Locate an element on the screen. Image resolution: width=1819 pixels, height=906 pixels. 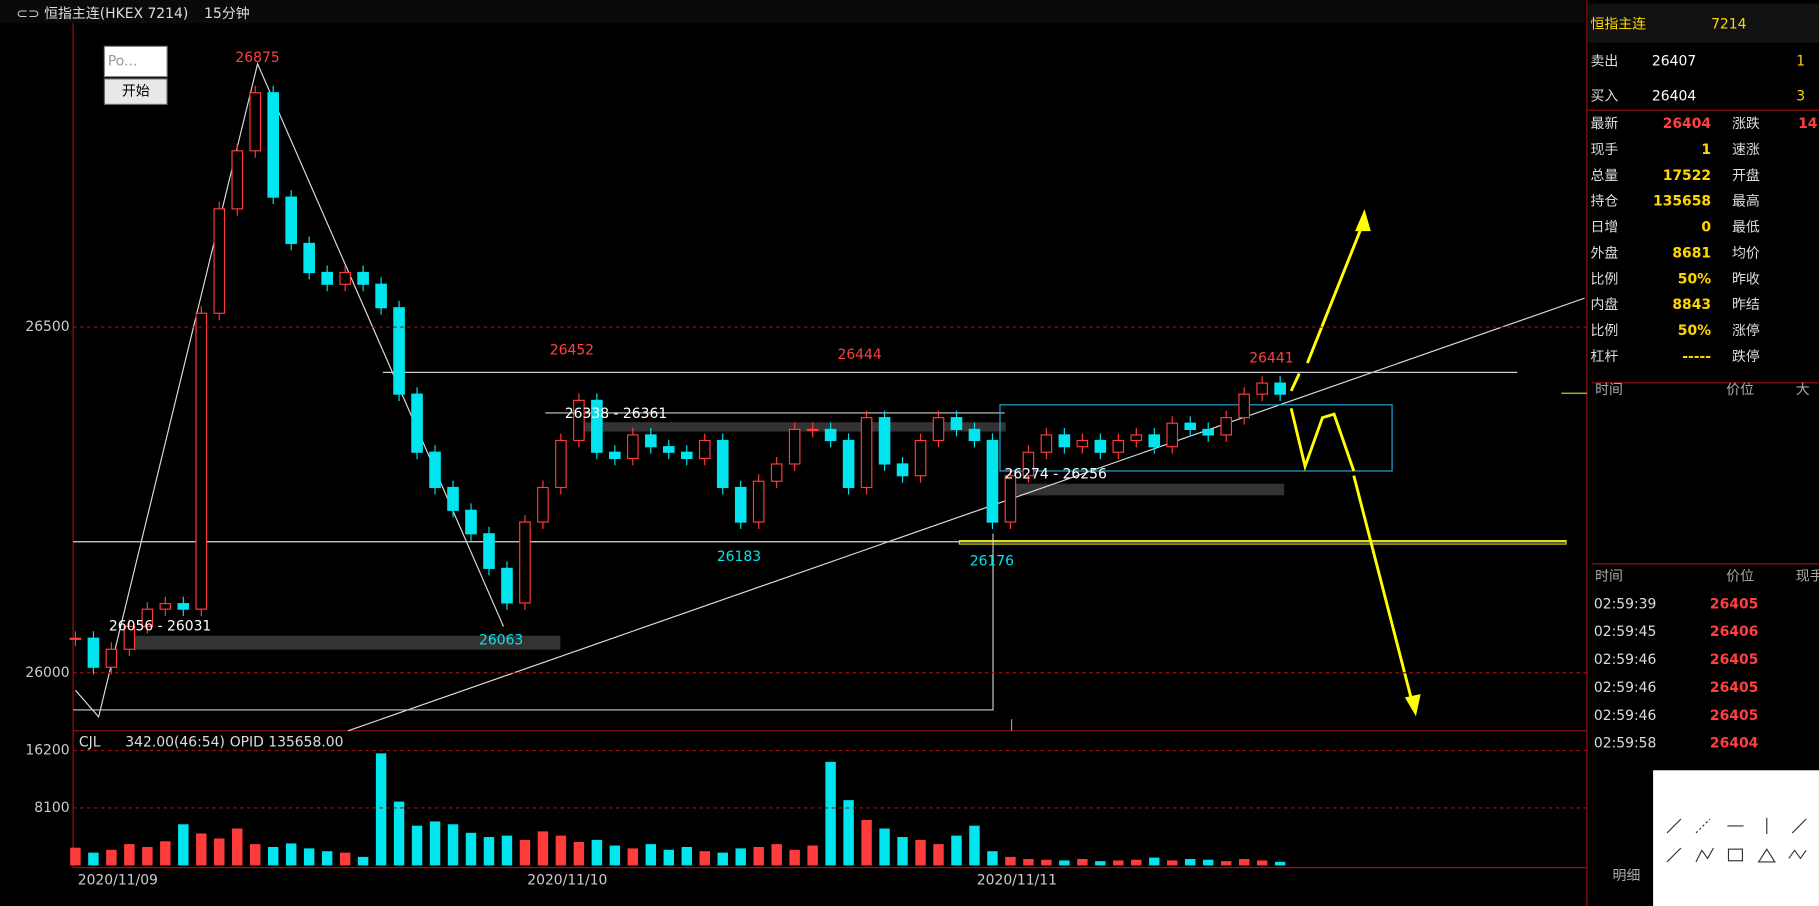
annotation: 26063 is located at coordinates (501, 640).